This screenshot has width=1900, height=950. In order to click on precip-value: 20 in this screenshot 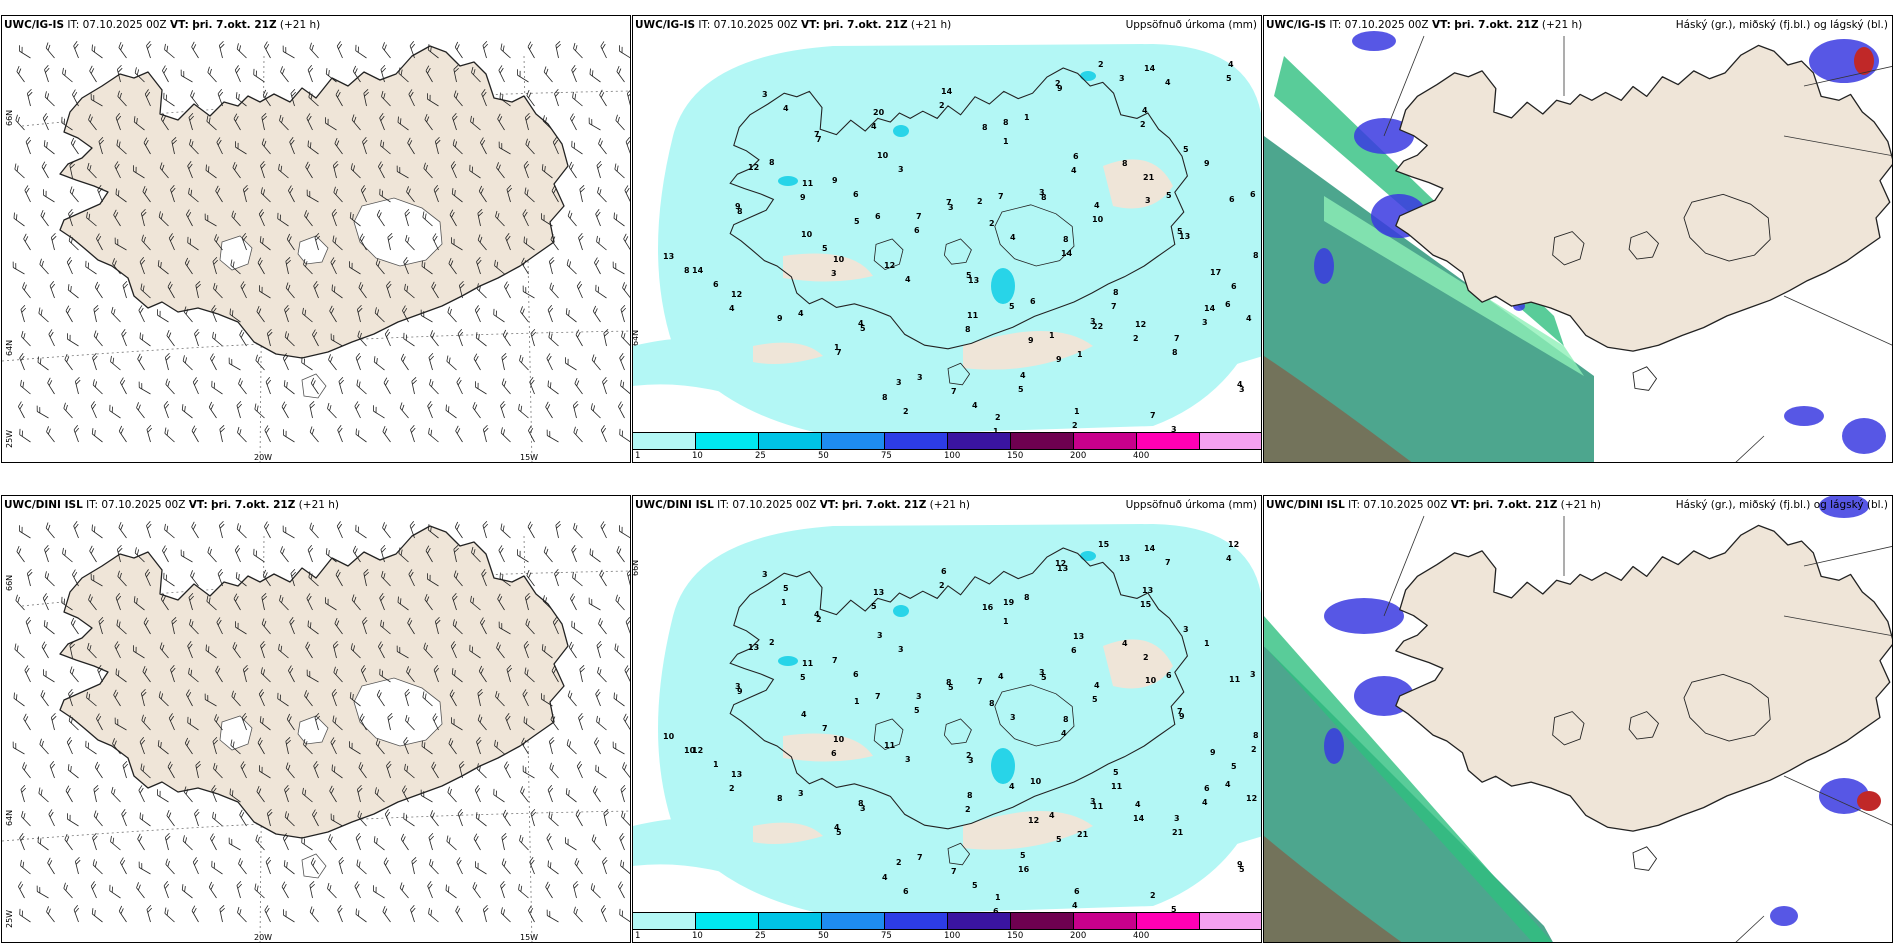, I will do `click(879, 112)`.